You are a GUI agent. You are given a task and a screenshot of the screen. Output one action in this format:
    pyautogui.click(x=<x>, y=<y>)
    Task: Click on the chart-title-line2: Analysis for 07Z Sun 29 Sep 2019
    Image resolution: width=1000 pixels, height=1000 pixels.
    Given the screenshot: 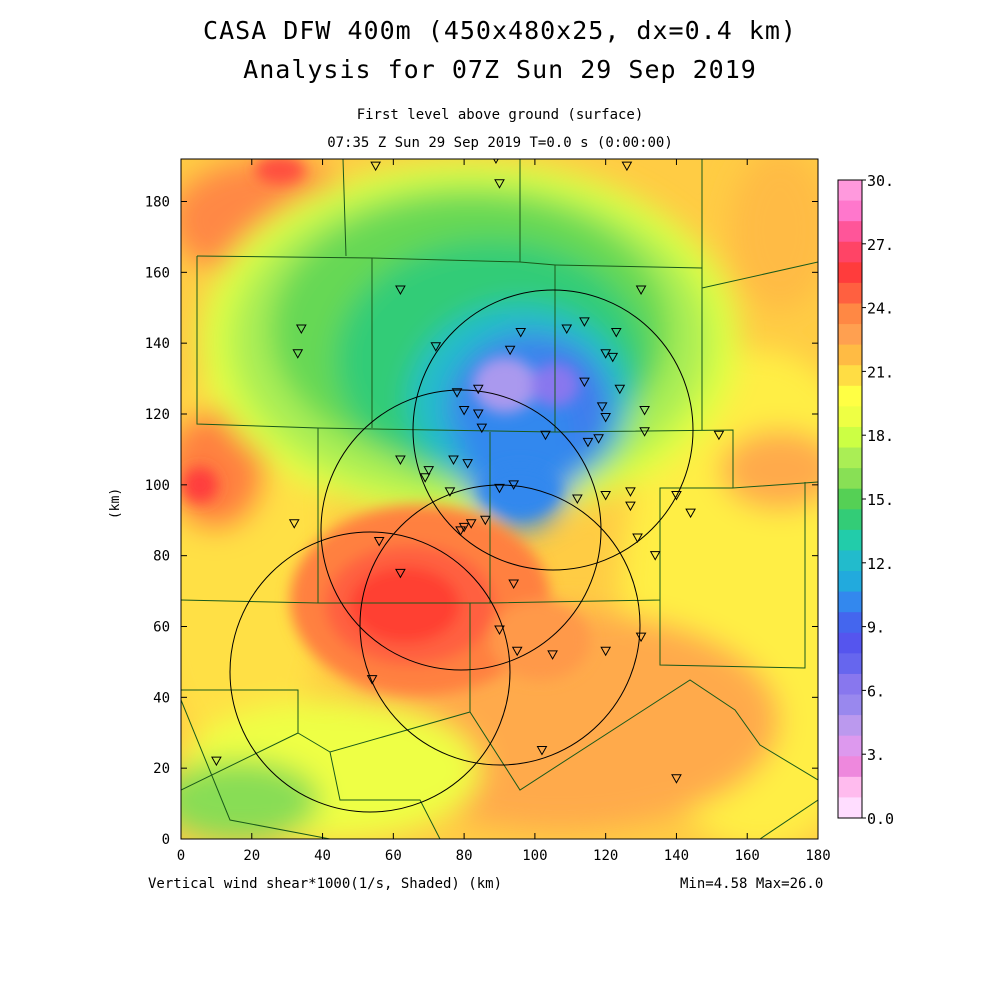 What is the action you would take?
    pyautogui.click(x=500, y=69)
    